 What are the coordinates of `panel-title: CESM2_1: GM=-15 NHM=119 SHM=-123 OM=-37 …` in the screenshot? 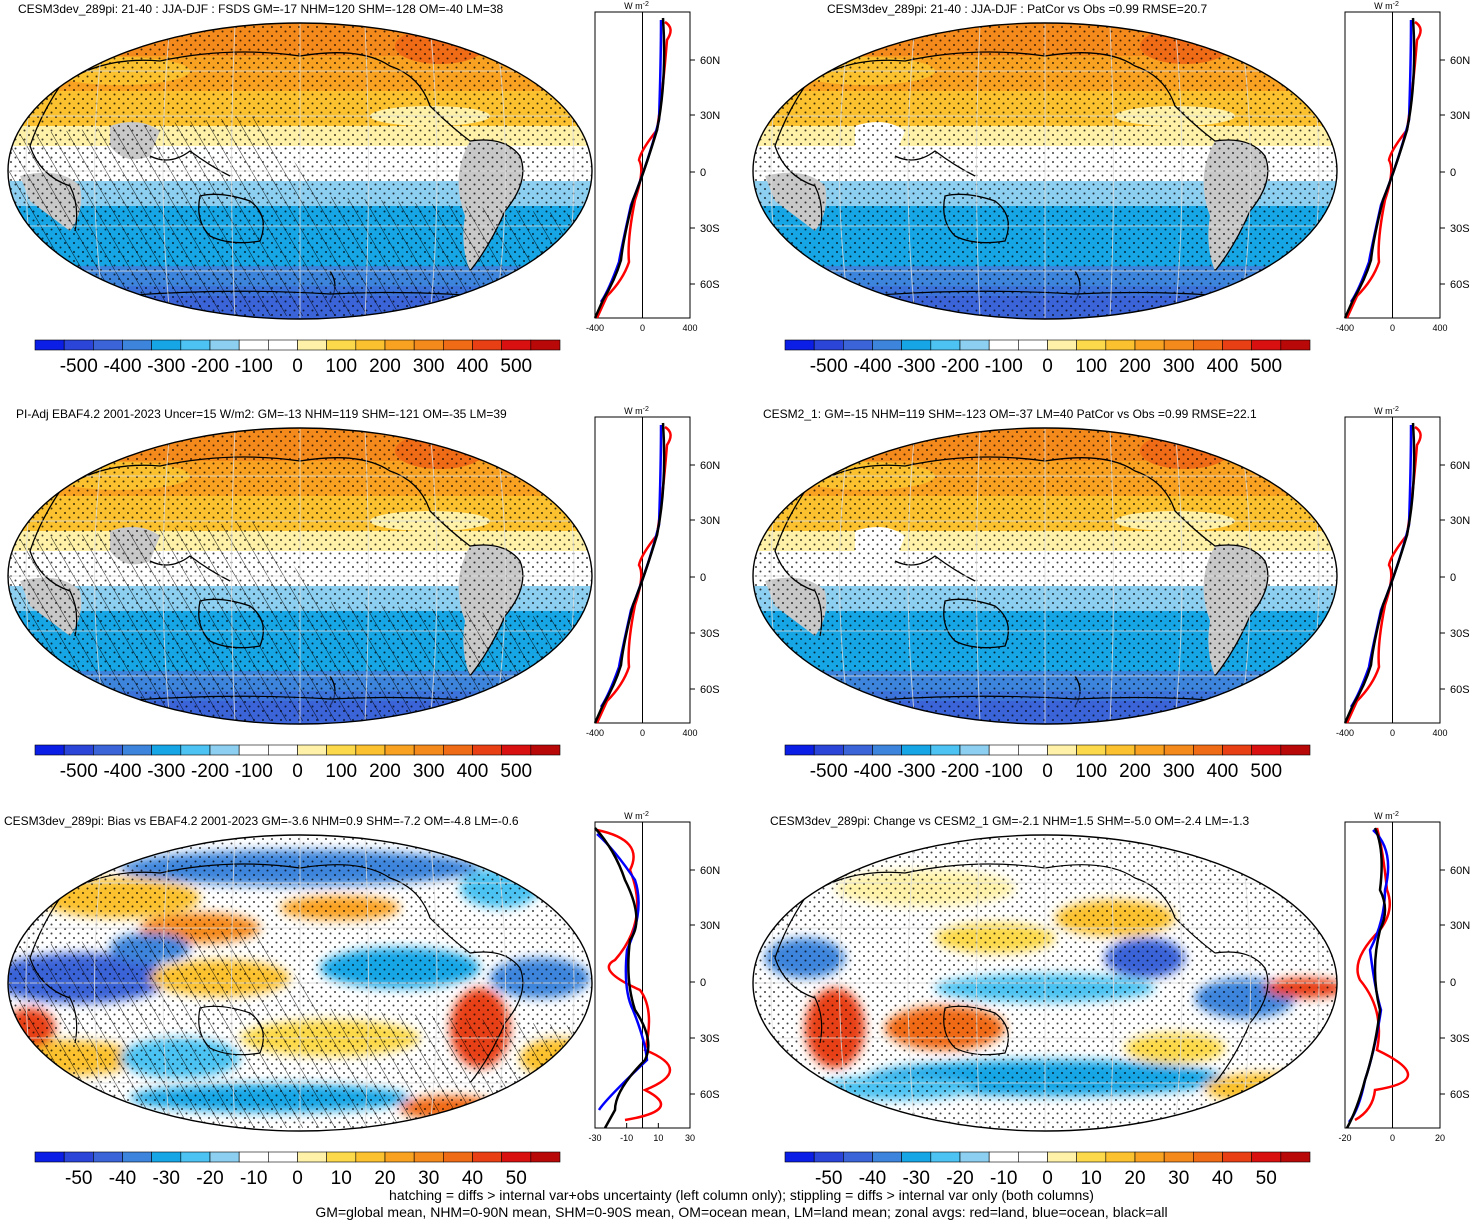 It's located at (1010, 414).